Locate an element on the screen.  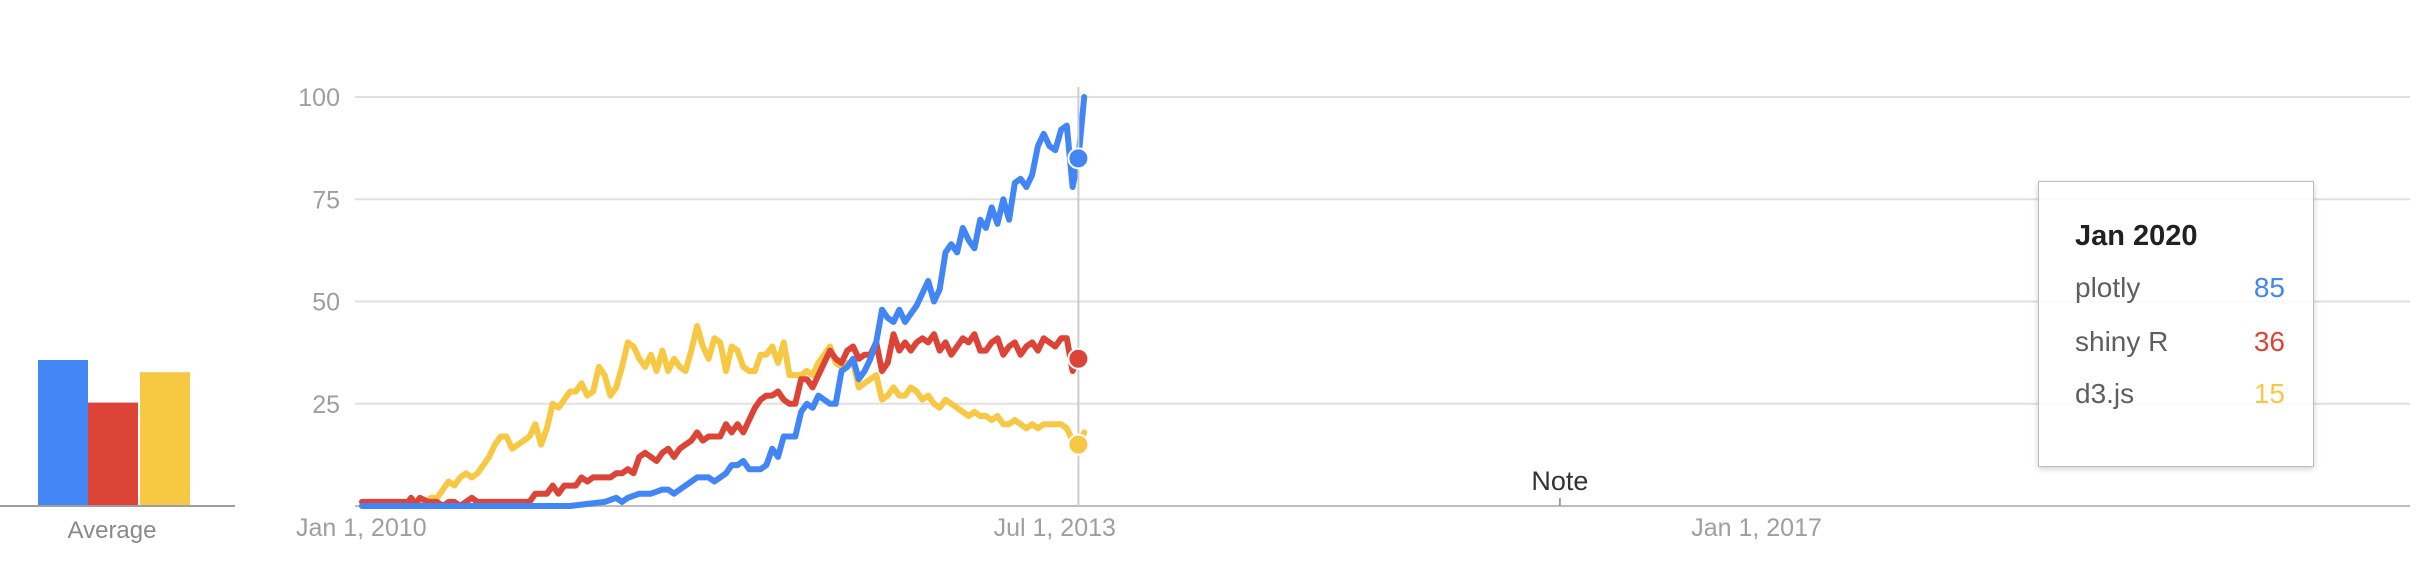
x-tick-label: Jul 1, 2013 is located at coordinates (1055, 528).